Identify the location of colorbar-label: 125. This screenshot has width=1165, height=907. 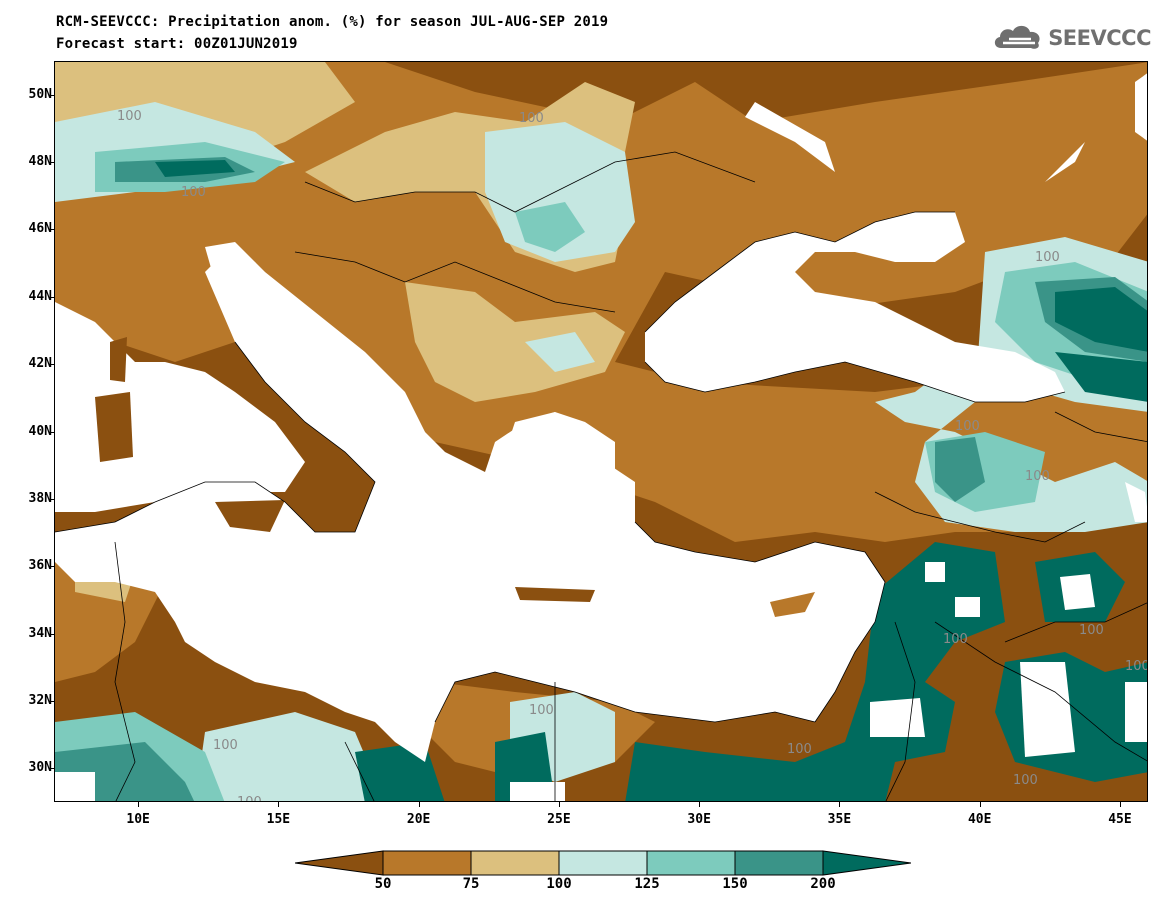
(647, 884).